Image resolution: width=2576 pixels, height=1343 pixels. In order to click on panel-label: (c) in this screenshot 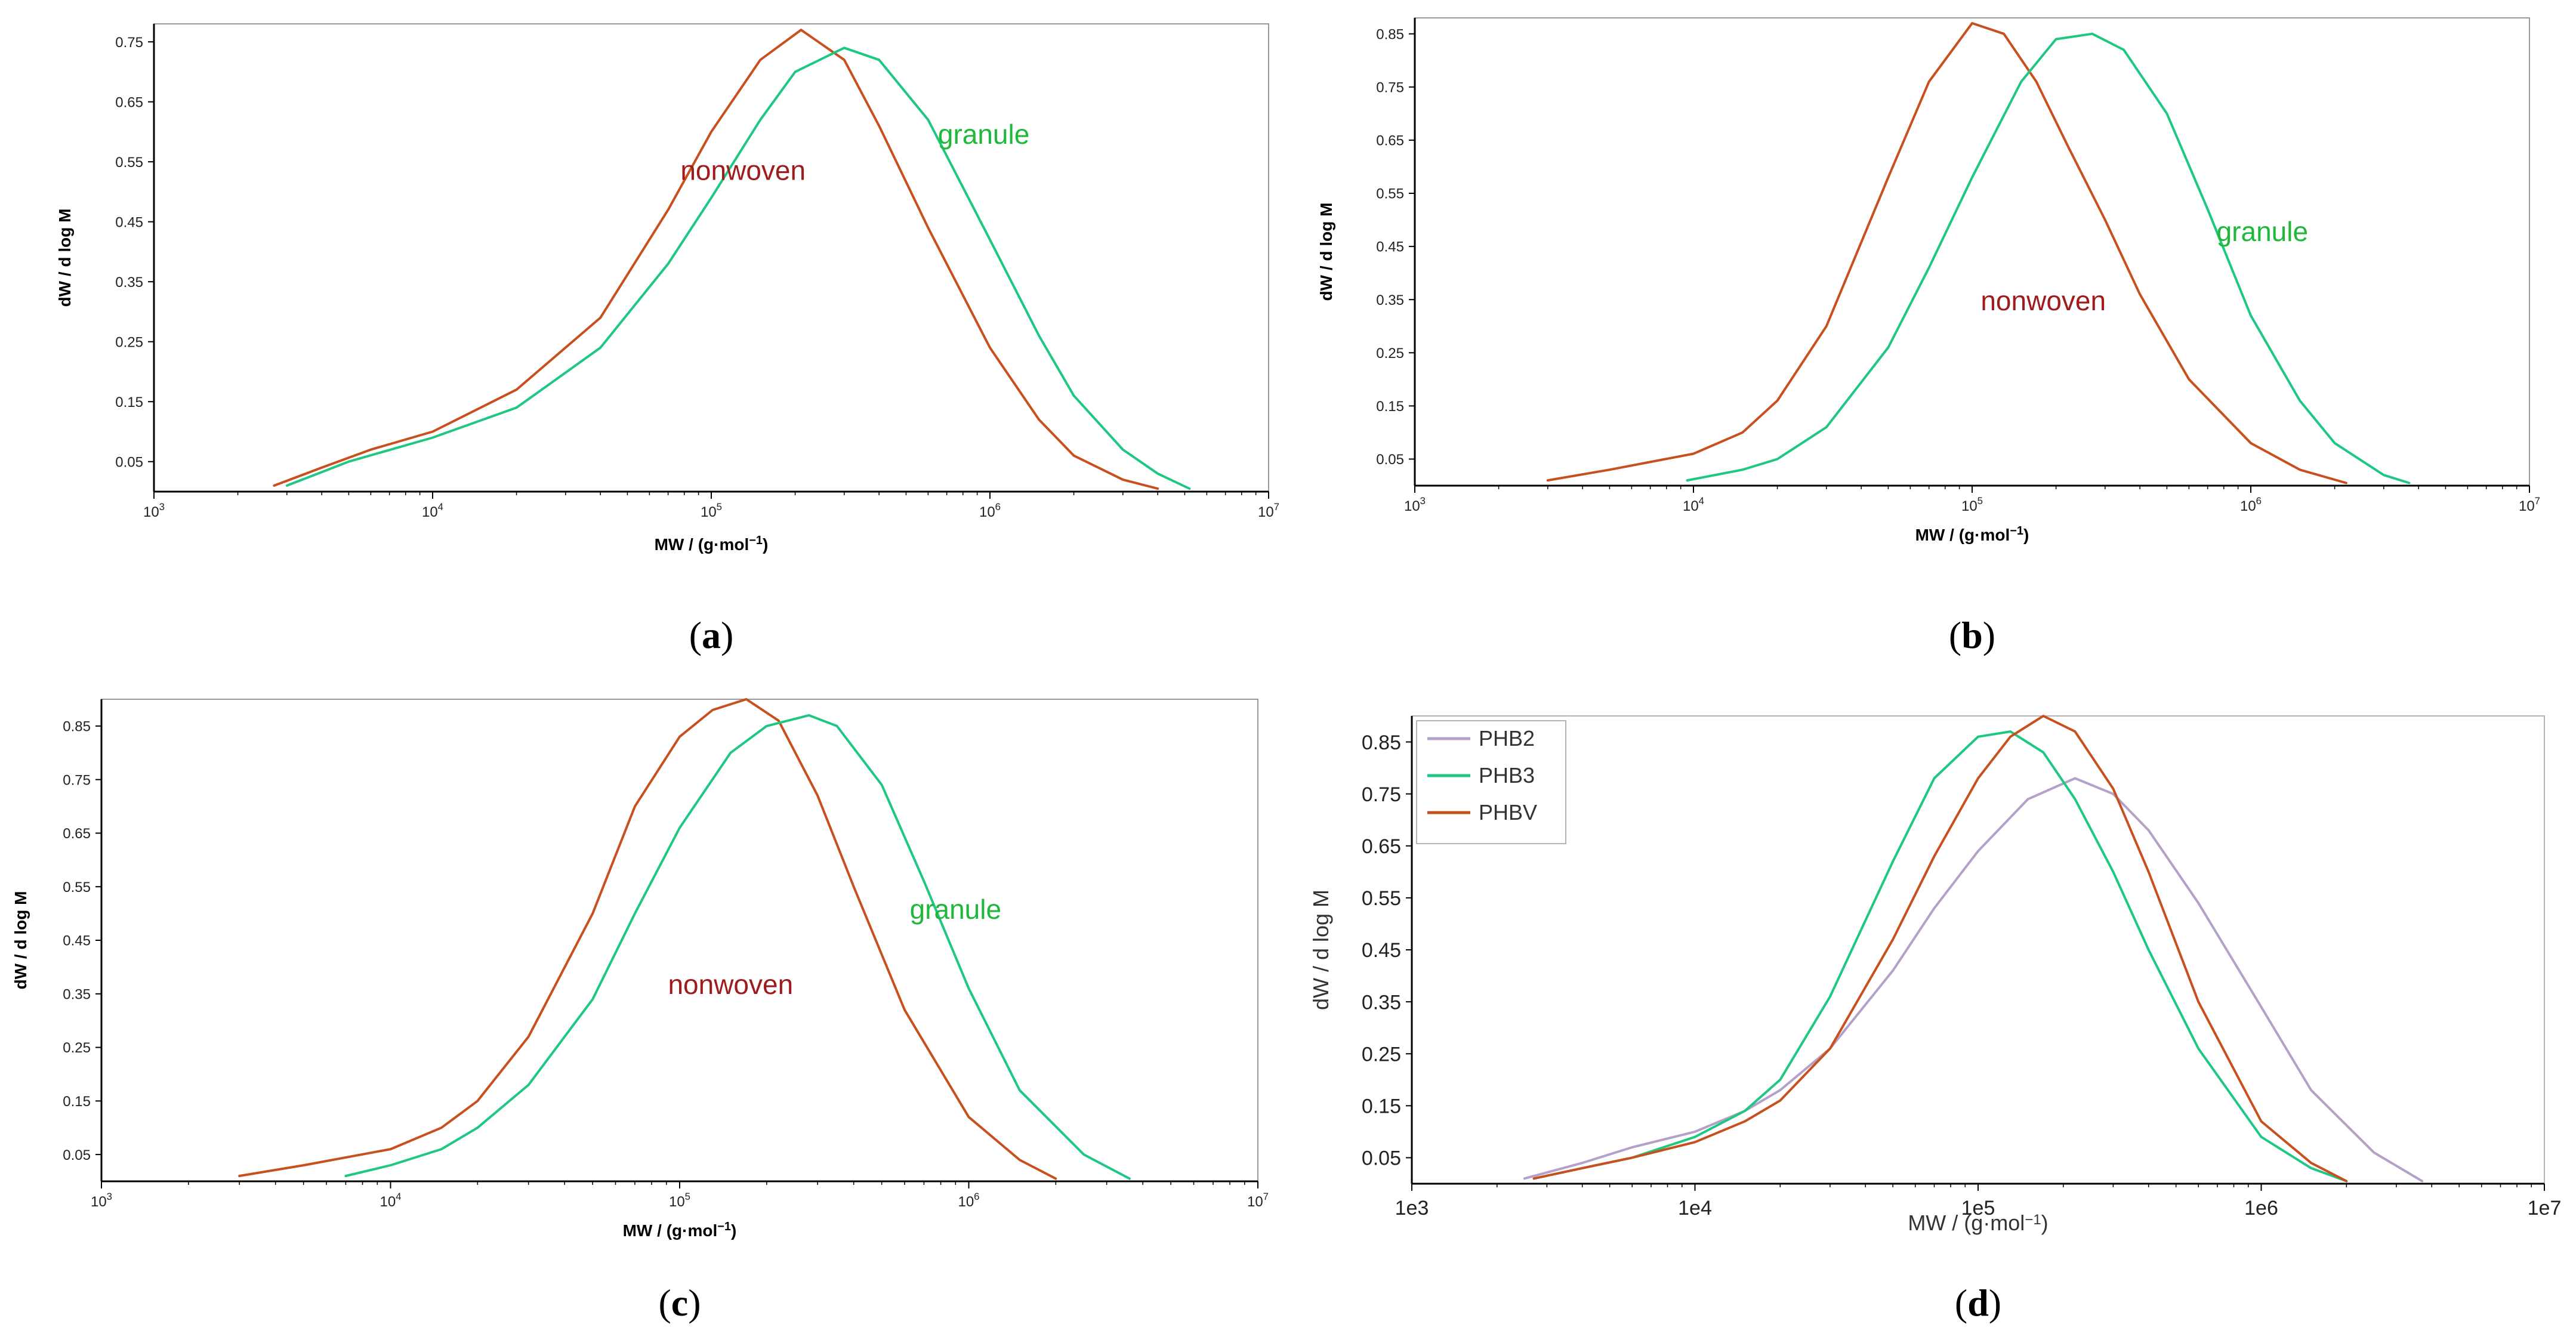, I will do `click(679, 1303)`.